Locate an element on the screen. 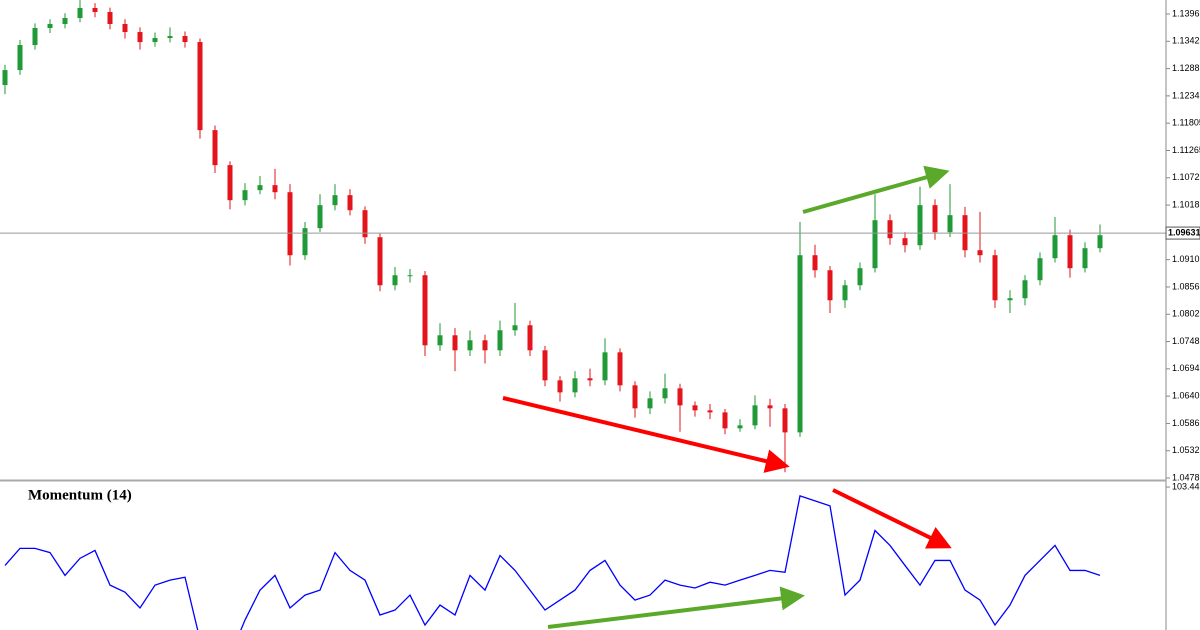  y-tick-label: 1.13425 is located at coordinates (1186, 41).